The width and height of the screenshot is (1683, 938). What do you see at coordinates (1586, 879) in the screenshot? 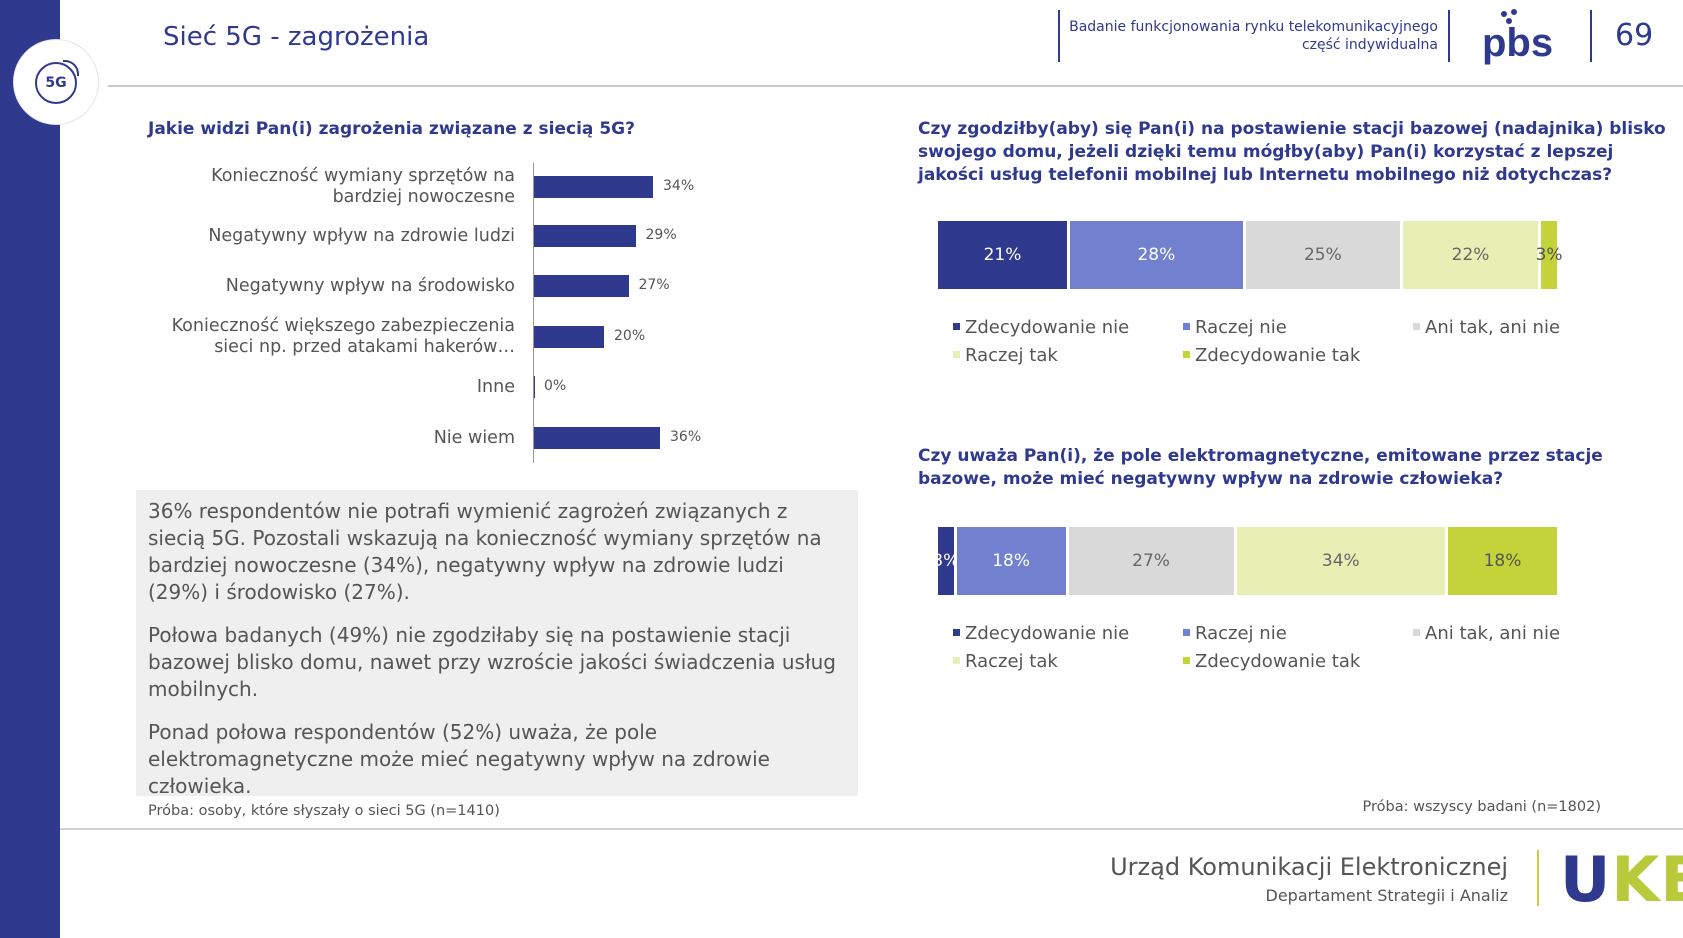
I see `uke-logo-u: U` at bounding box center [1586, 879].